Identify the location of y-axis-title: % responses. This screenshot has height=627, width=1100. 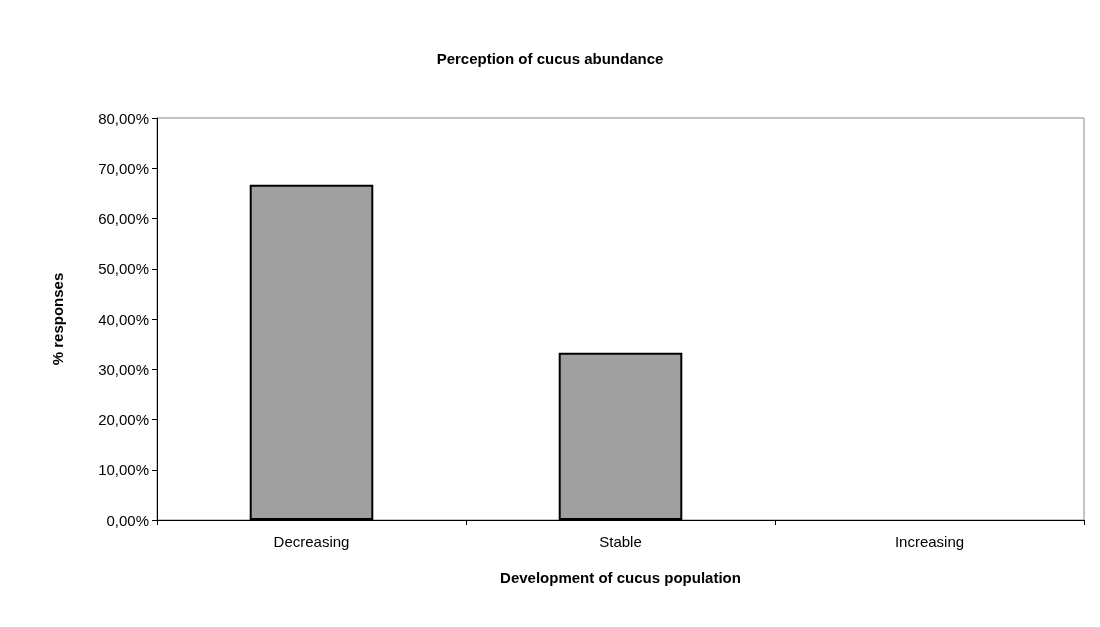
(57, 319).